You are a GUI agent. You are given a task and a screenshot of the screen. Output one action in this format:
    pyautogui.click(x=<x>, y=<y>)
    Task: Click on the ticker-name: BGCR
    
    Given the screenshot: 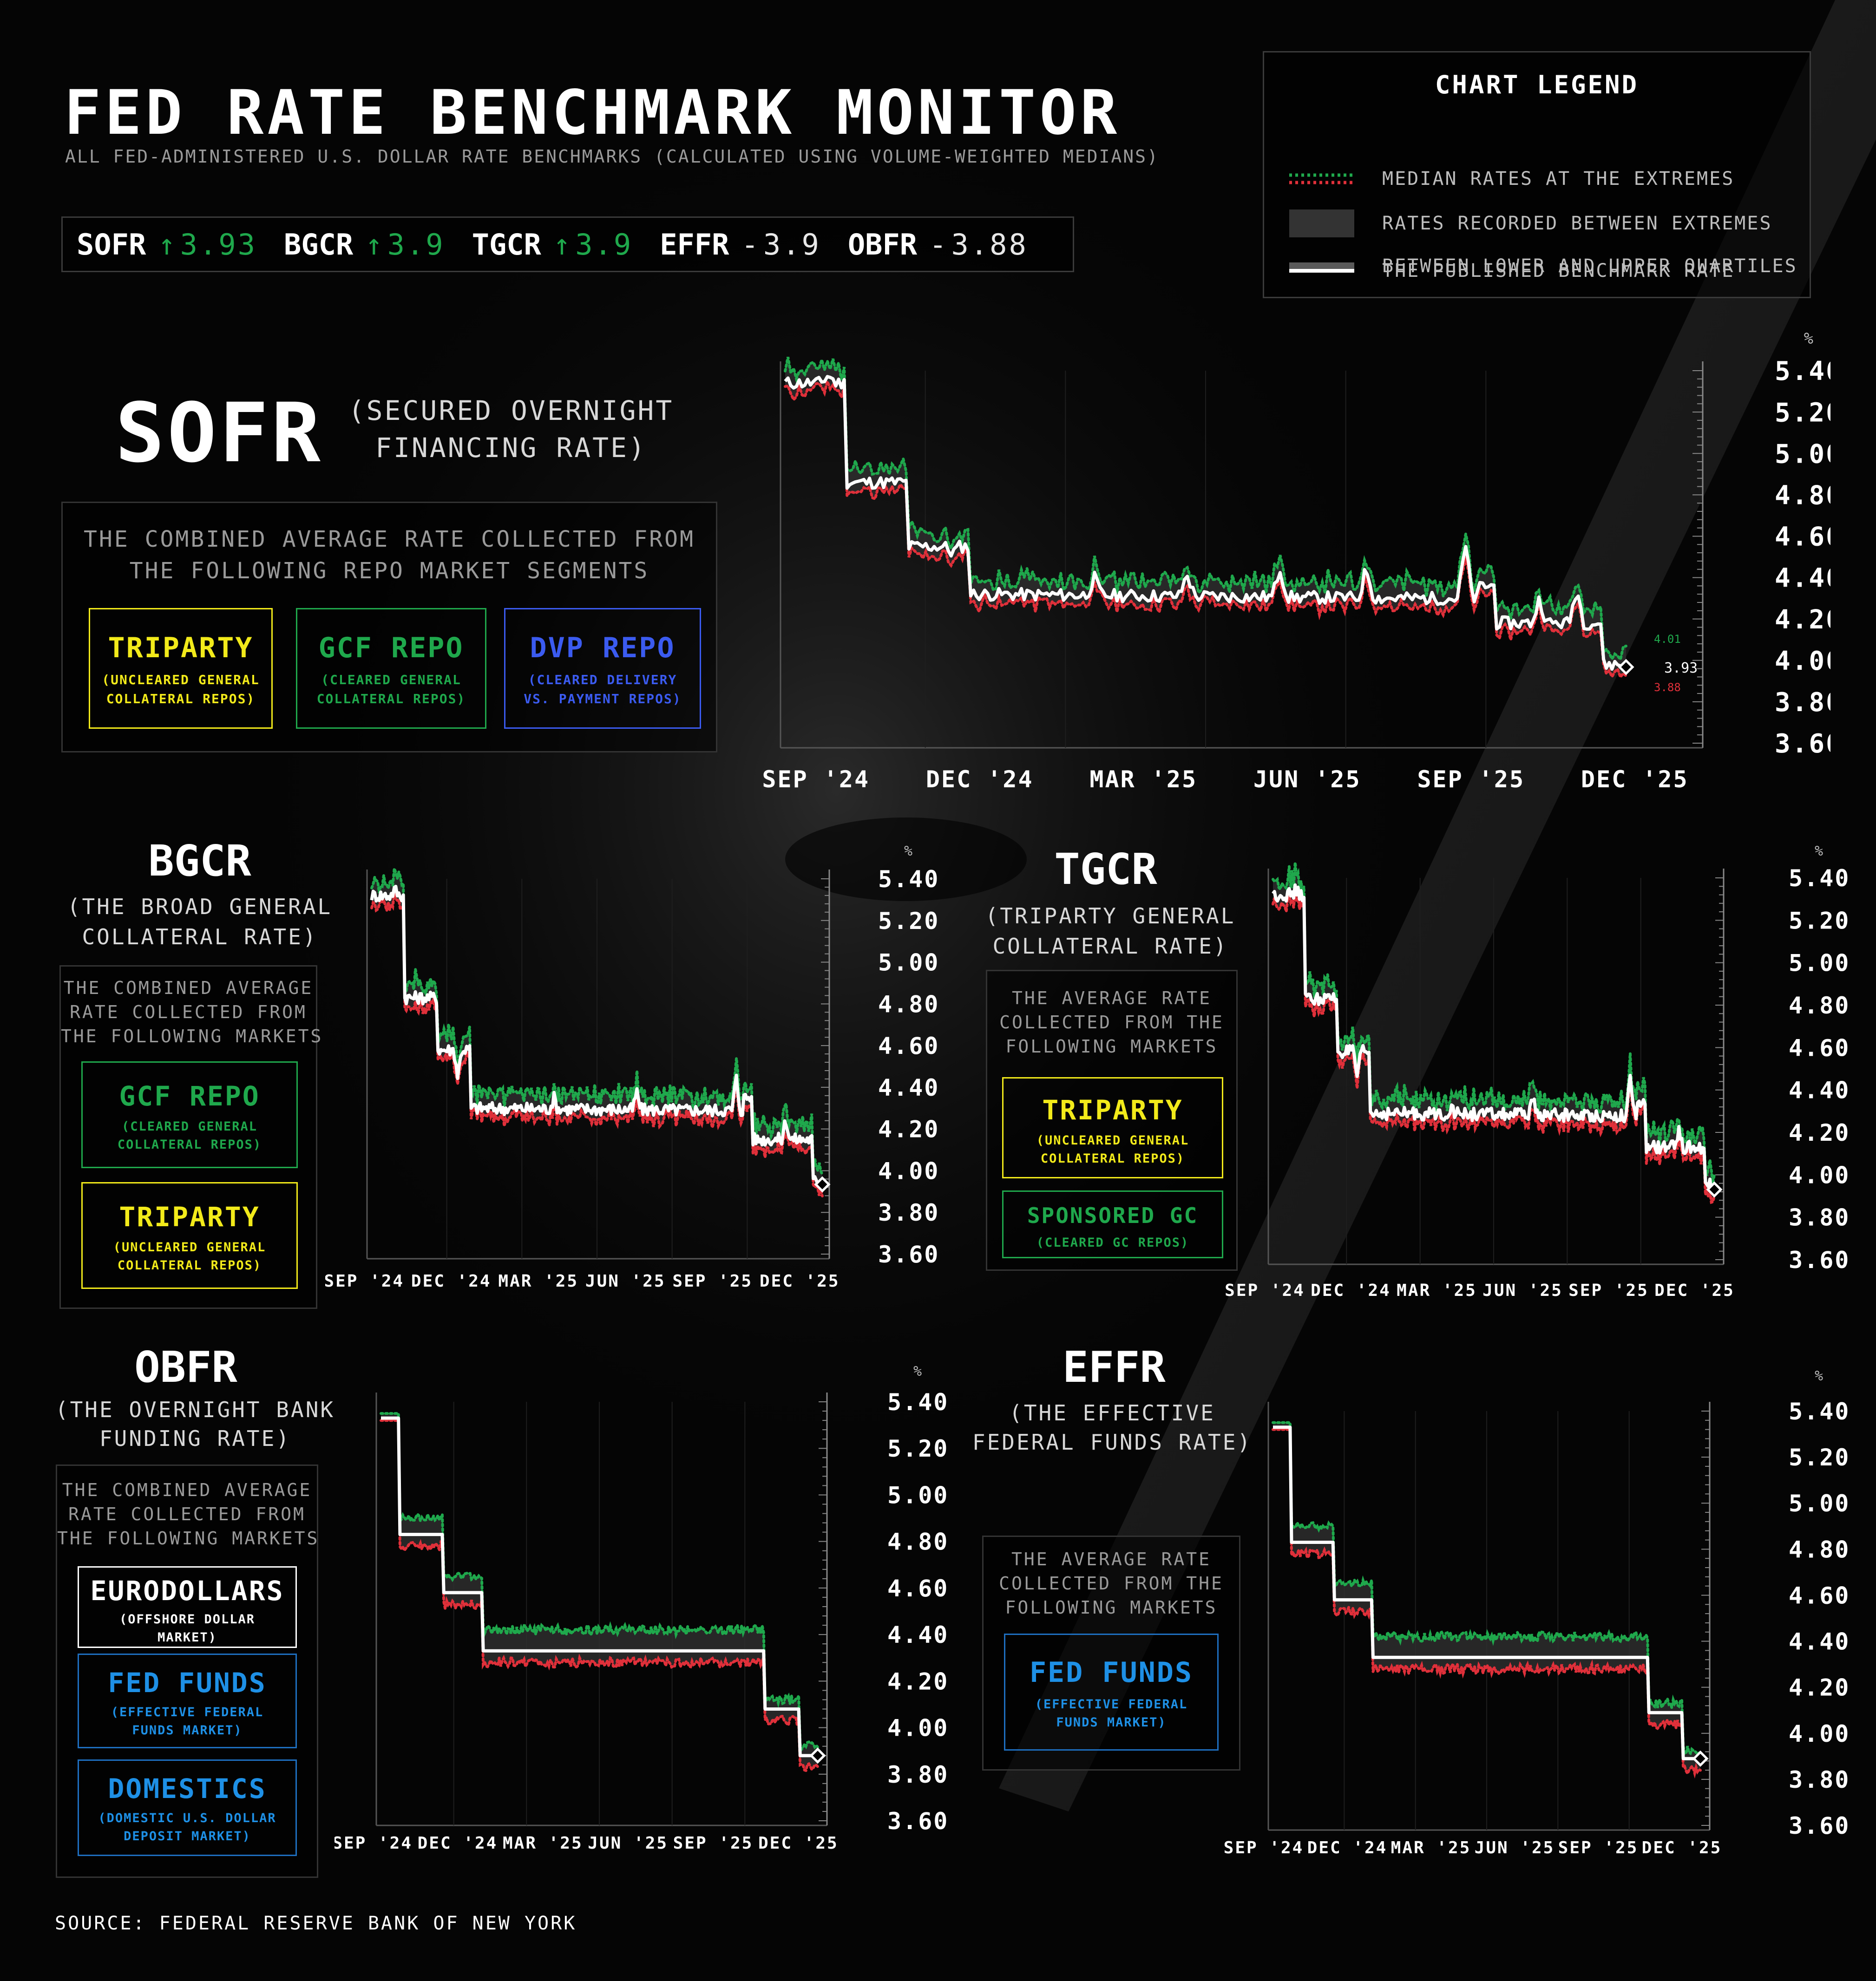 What is the action you would take?
    pyautogui.click(x=318, y=244)
    